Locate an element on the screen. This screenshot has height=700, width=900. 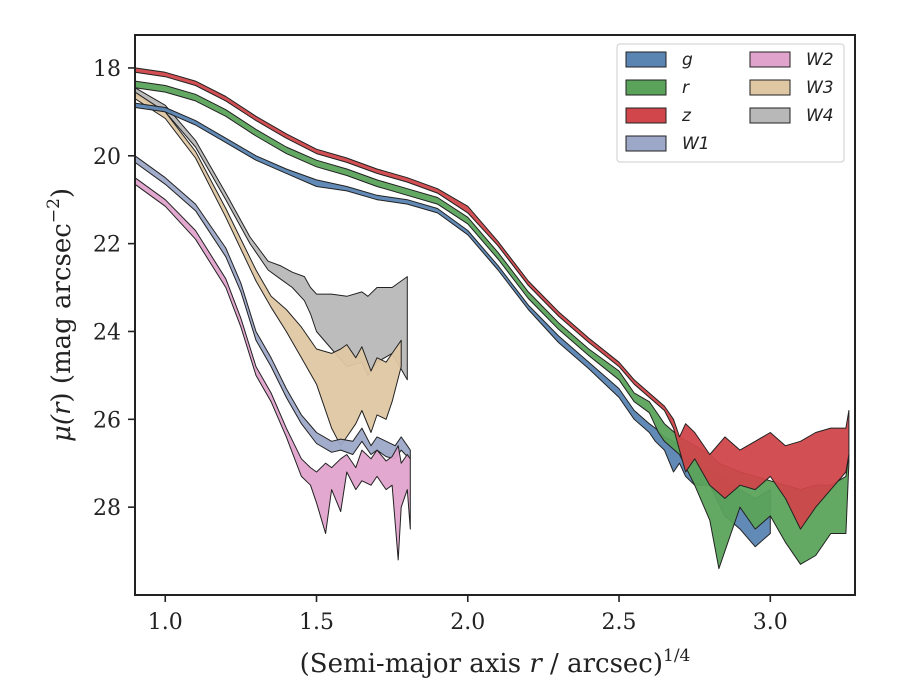
y-axis-label-rest: ) (mag arcsec is located at coordinates (62, 312).